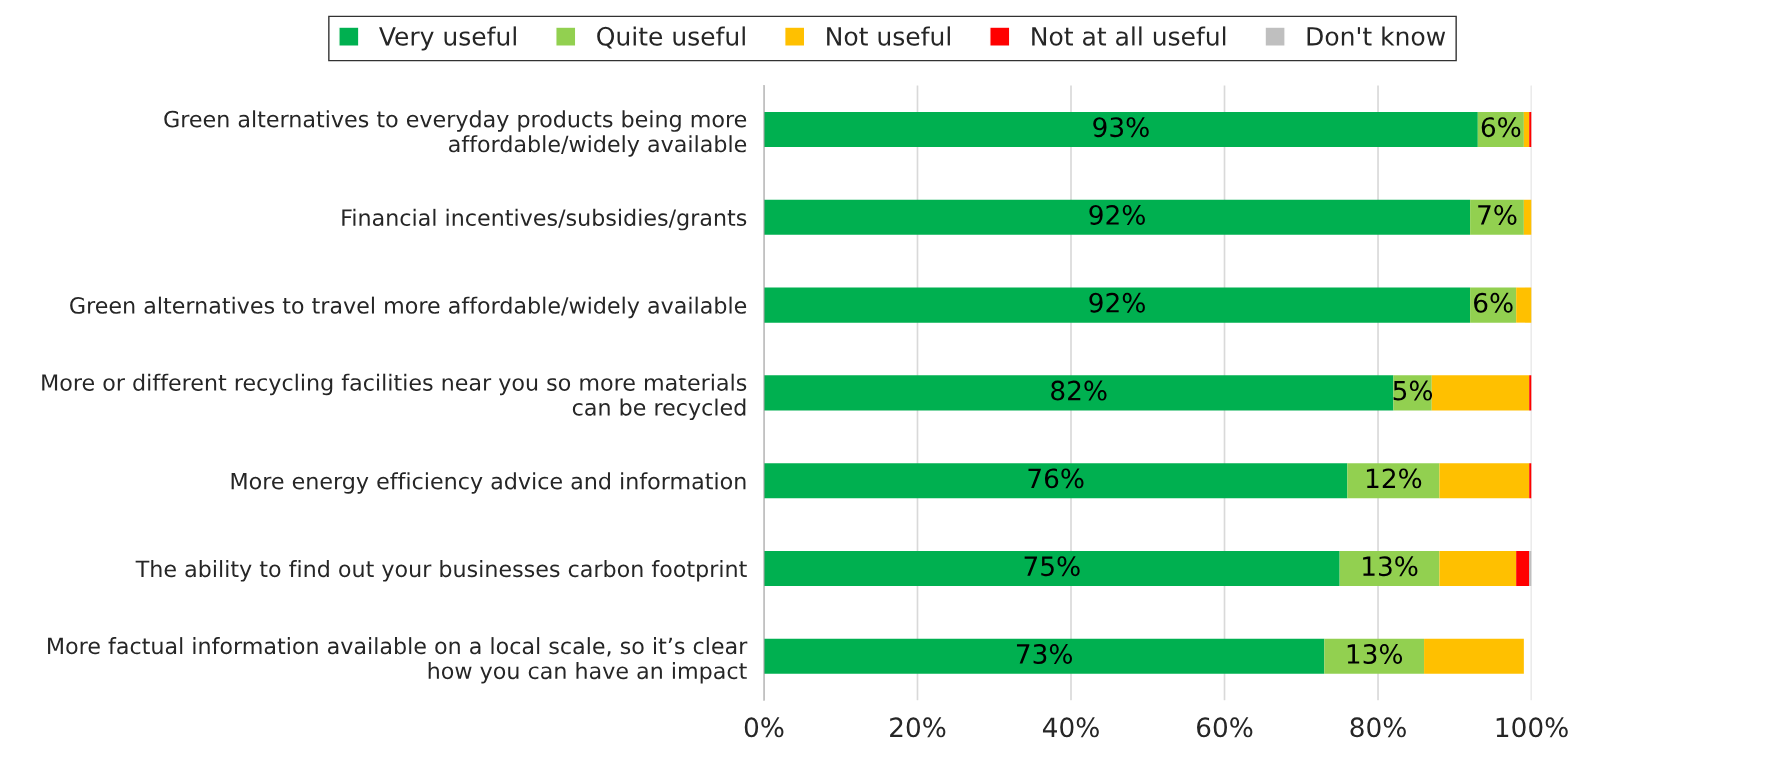 The height and width of the screenshot is (778, 1785). I want to click on data-label: 75%, so click(1052, 566).